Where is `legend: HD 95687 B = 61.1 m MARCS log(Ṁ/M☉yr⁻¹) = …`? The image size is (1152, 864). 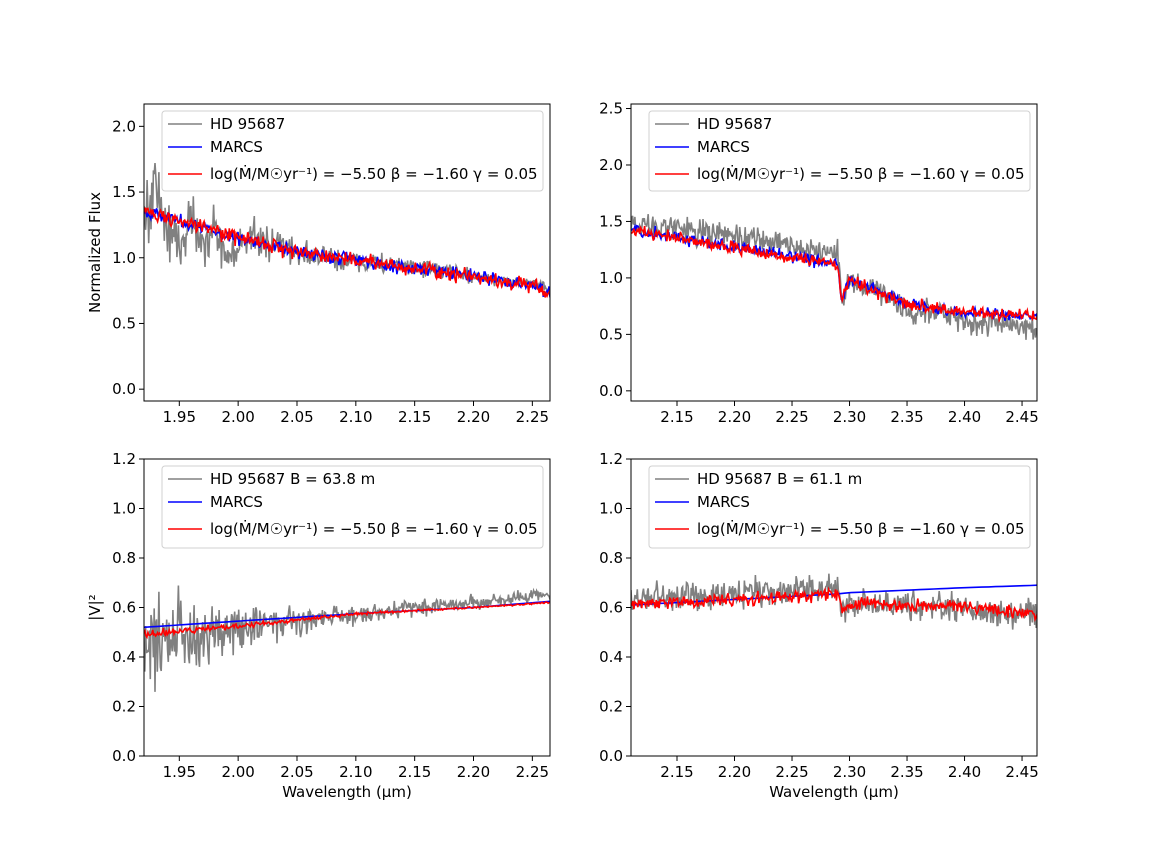 legend: HD 95687 B = 61.1 m MARCS log(Ṁ/M☉yr⁻¹) = … is located at coordinates (839, 507).